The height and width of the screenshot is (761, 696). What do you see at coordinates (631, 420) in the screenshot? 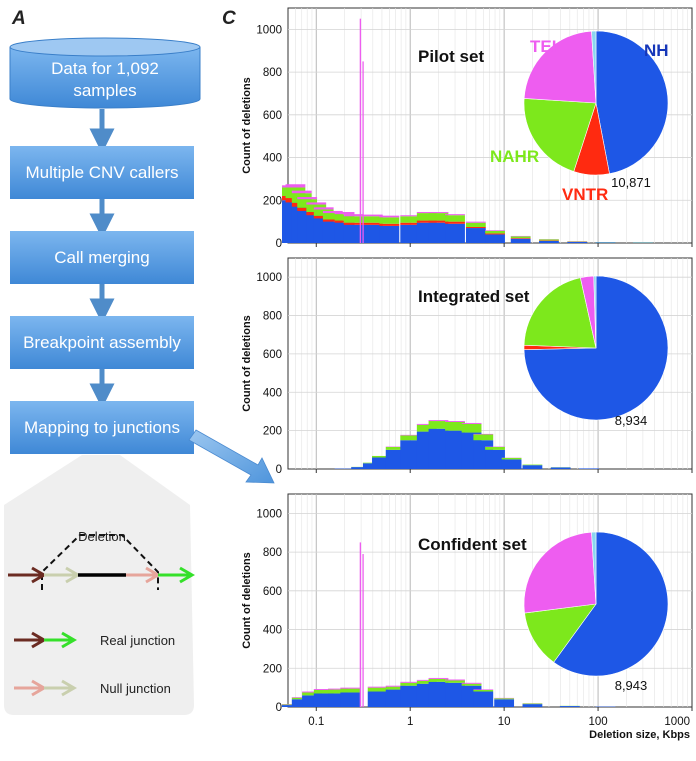
I see `total-count: 8,934` at bounding box center [631, 420].